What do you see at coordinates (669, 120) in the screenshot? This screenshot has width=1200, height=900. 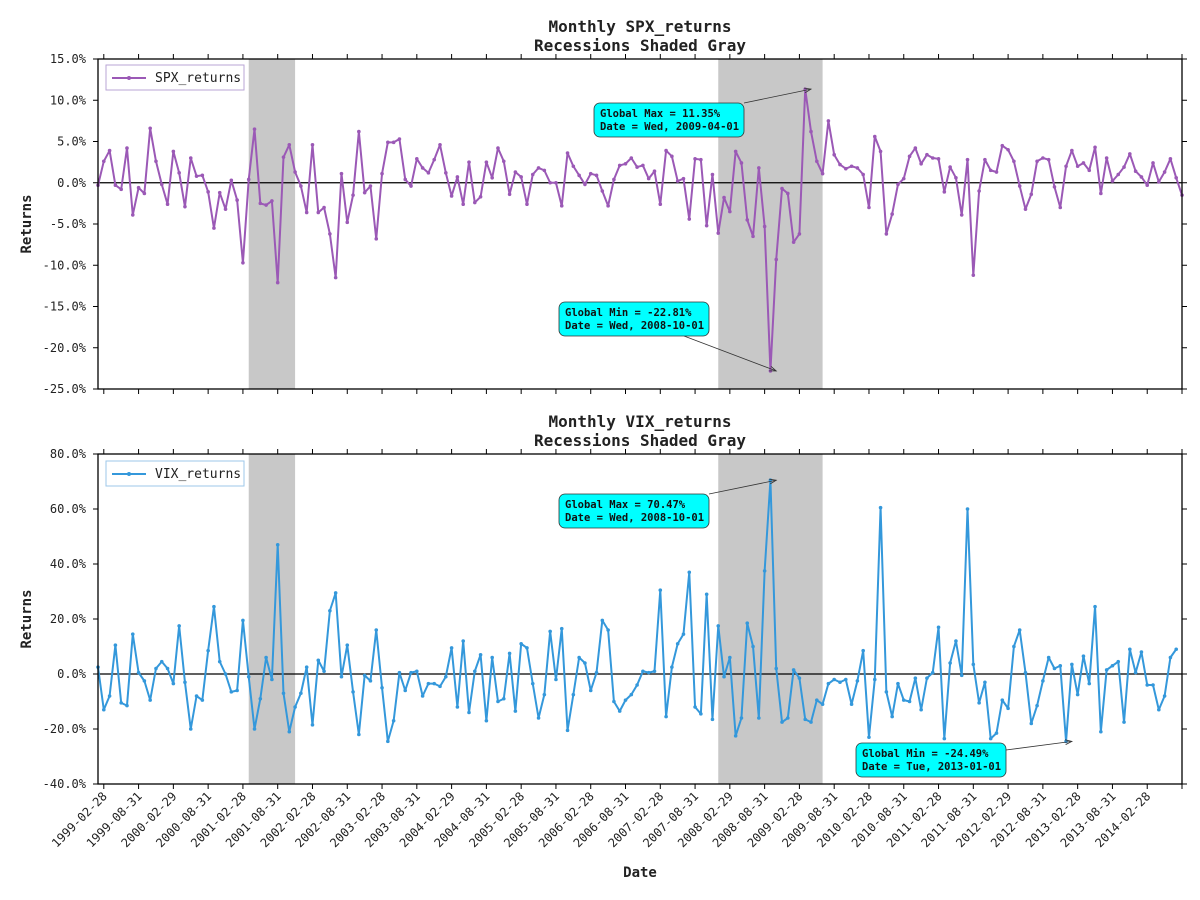 I see `spx-annotation-box` at bounding box center [669, 120].